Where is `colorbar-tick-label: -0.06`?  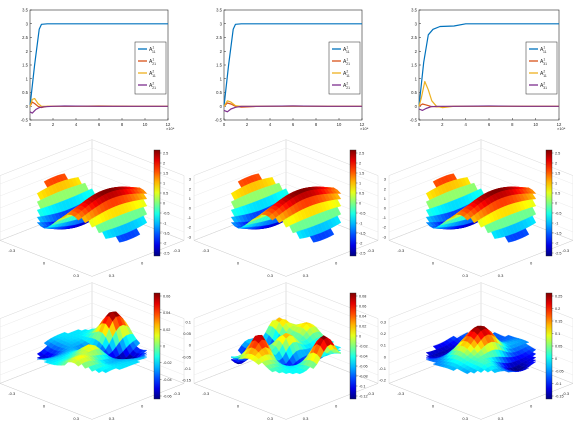
colorbar-tick-label: -0.06 is located at coordinates (363, 367).